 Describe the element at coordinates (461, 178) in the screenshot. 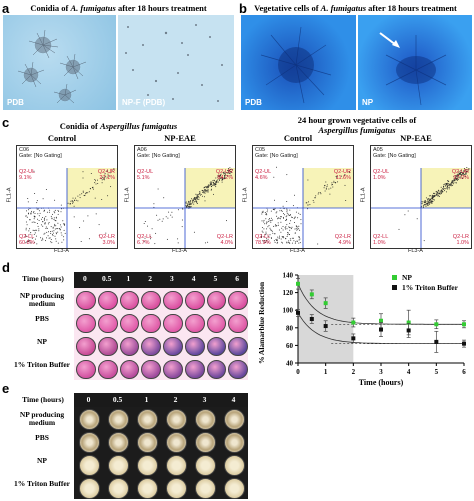

I see `quadrant-ur-value: 97.0%` at that location.